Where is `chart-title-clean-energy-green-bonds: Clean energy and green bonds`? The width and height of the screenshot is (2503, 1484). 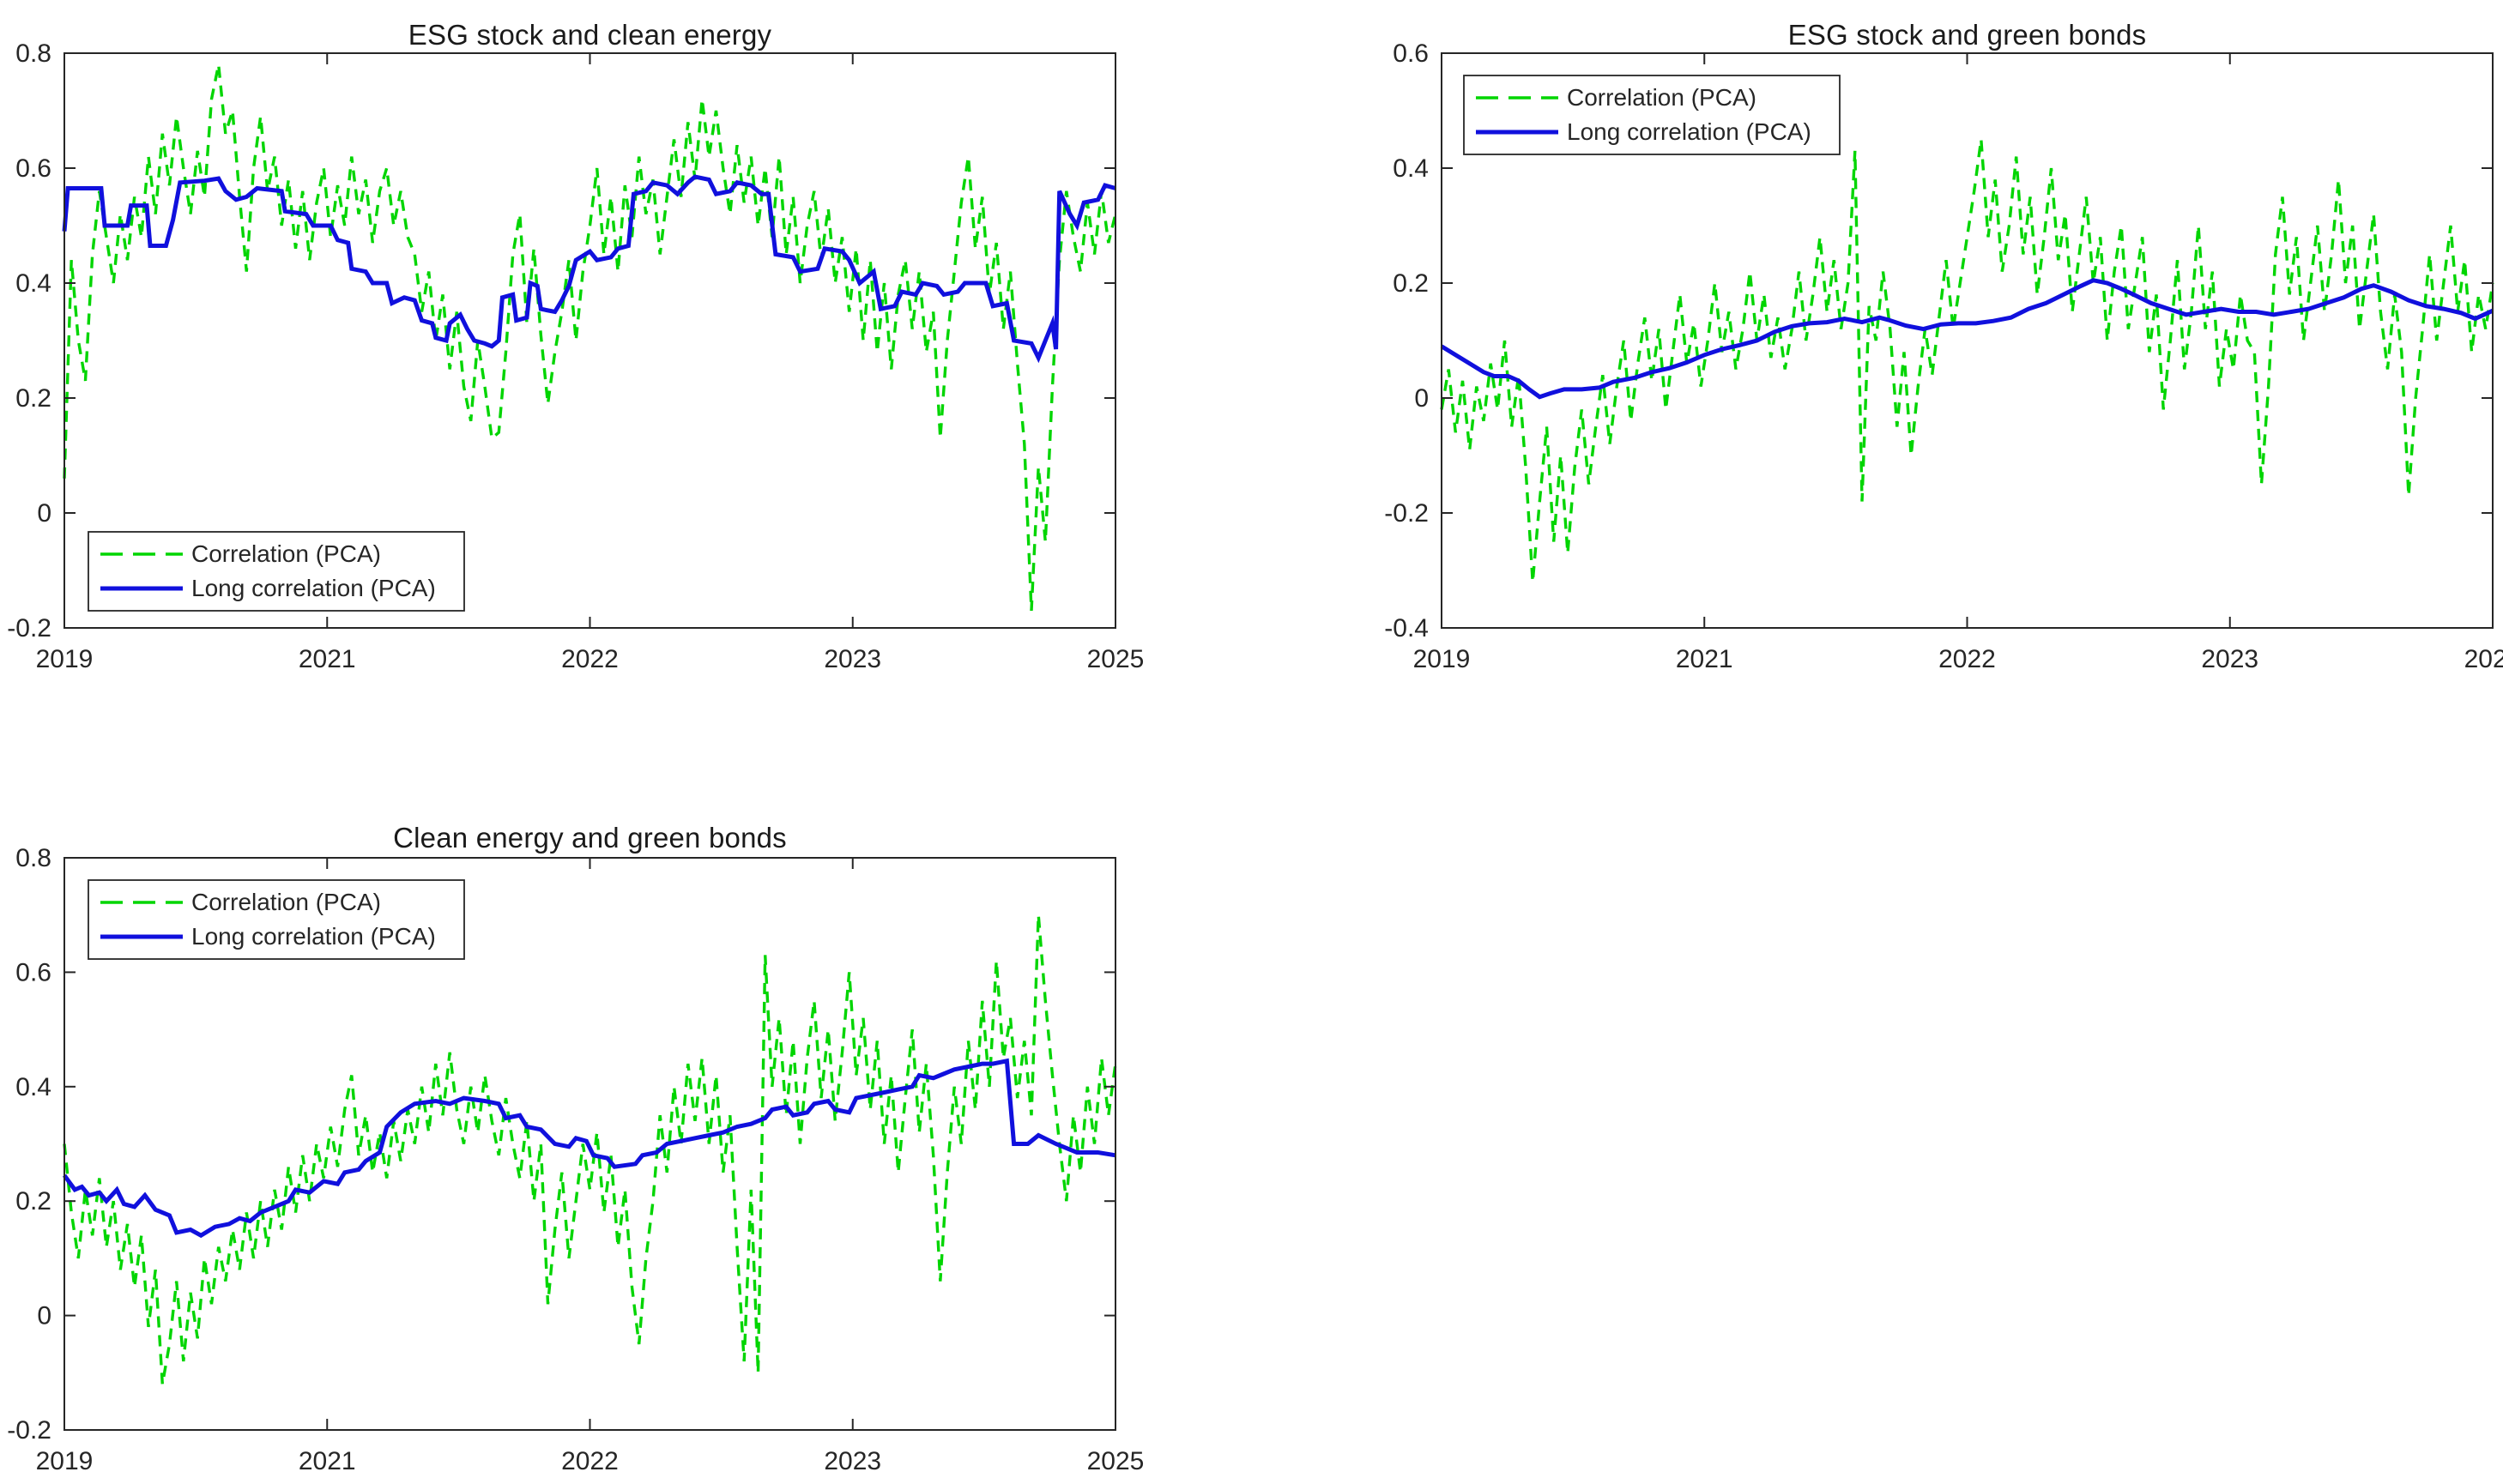
chart-title-clean-energy-green-bonds: Clean energy and green bonds is located at coordinates (590, 838).